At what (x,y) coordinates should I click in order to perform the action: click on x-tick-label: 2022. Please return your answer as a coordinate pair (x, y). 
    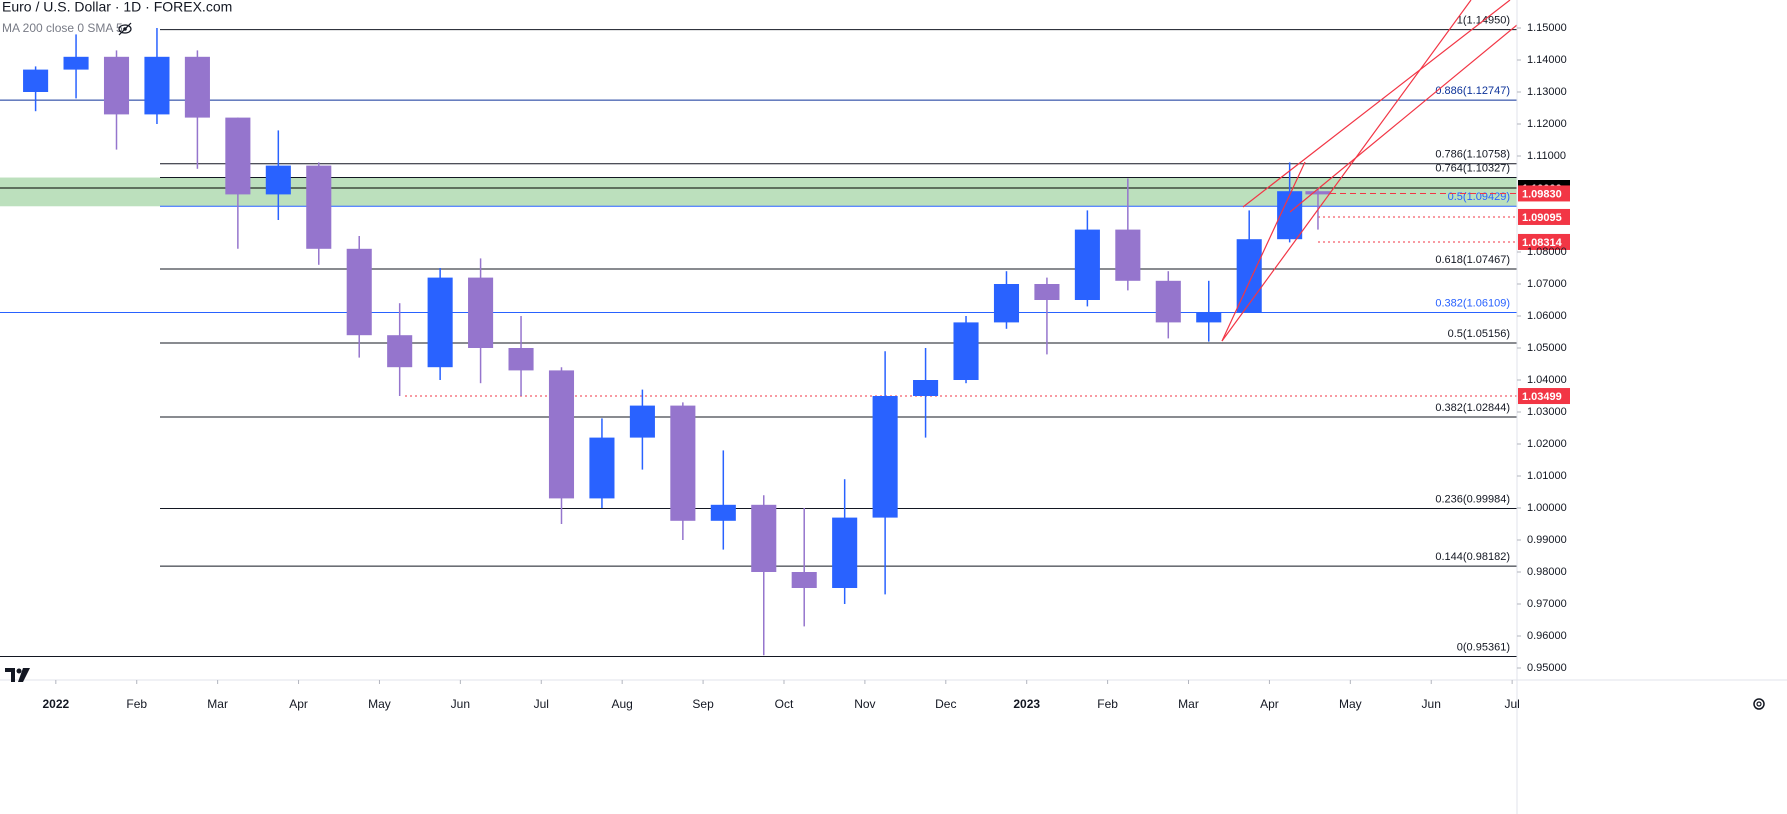
    Looking at the image, I should click on (55, 704).